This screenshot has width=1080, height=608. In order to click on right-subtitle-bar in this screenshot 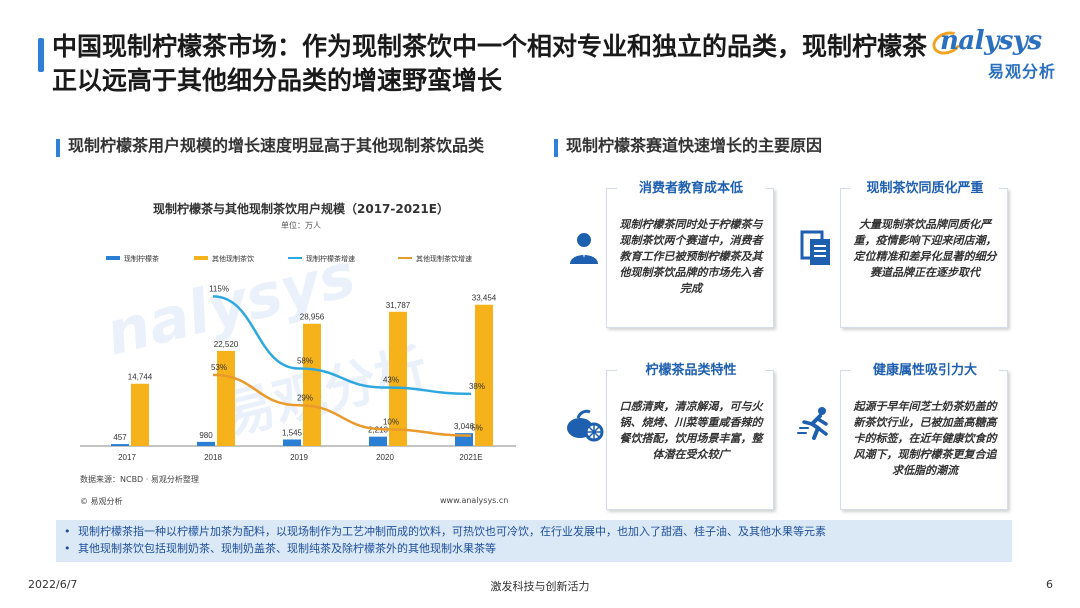, I will do `click(556, 148)`.